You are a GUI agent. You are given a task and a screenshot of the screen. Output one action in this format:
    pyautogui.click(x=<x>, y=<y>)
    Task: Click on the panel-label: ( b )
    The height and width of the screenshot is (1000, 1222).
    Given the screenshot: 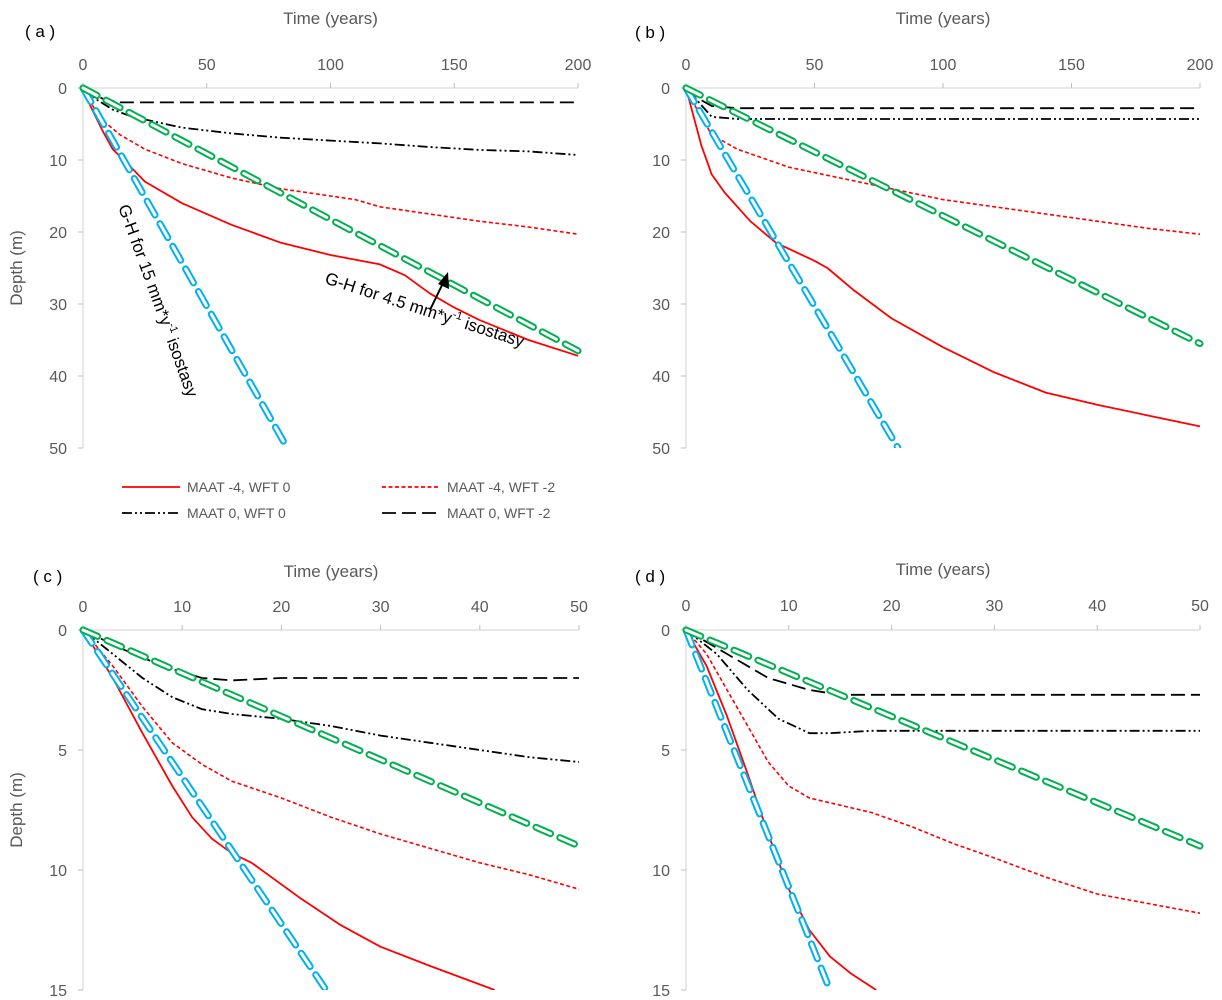 What is the action you would take?
    pyautogui.click(x=650, y=32)
    